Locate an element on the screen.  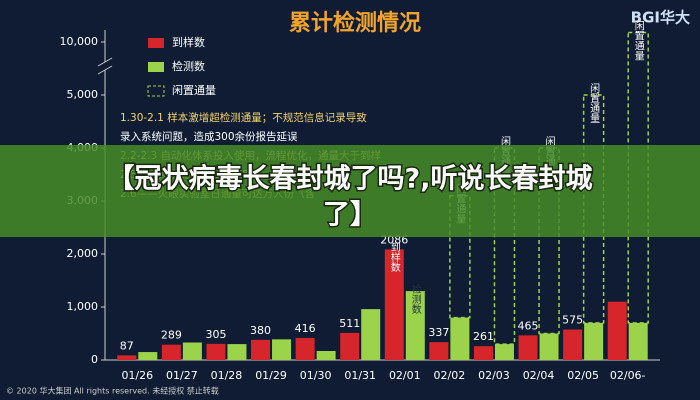
annotation: 1.30-2.1 样本激增超检测通量；不规范信息记录导致 is located at coordinates (243, 117).